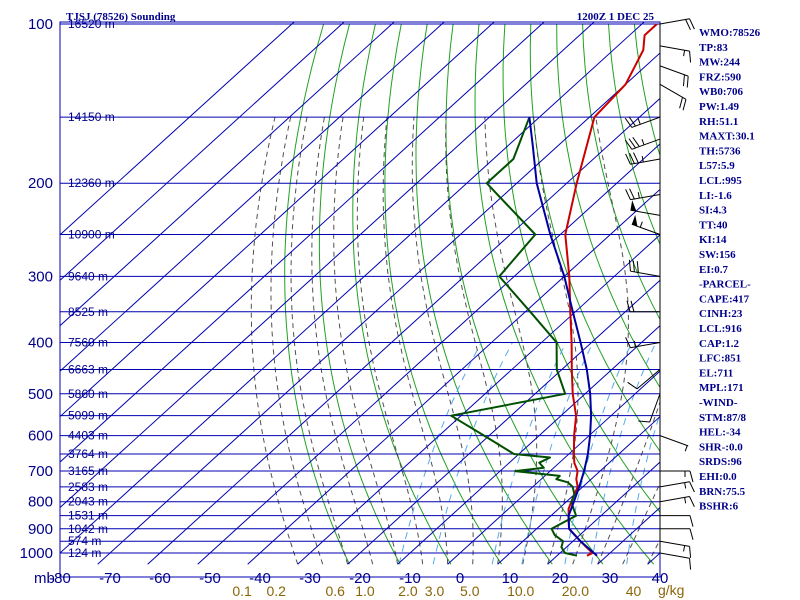 The width and height of the screenshot is (800, 600). Describe the element at coordinates (40, 24) in the screenshot. I see `pressure-tick-label: 100` at that location.